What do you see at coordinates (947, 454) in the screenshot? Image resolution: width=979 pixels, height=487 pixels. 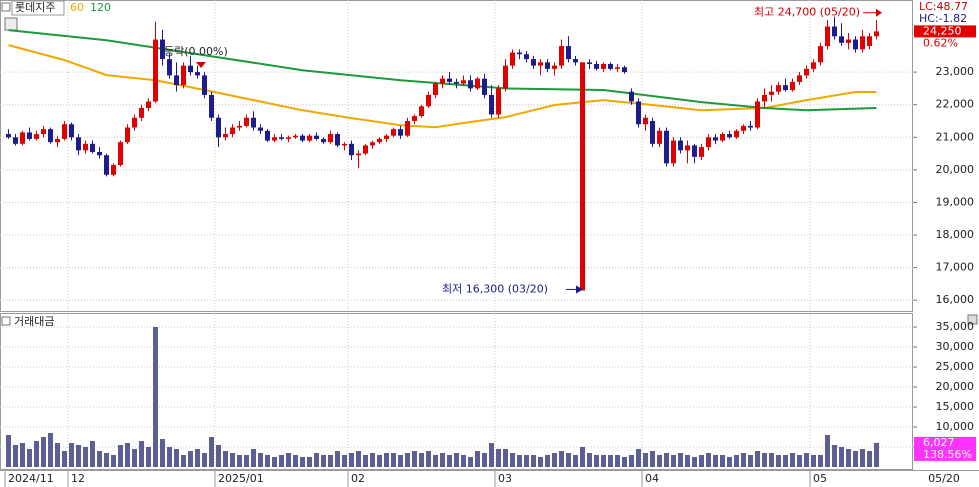 I see `volume-ratio: 138.56%` at bounding box center [947, 454].